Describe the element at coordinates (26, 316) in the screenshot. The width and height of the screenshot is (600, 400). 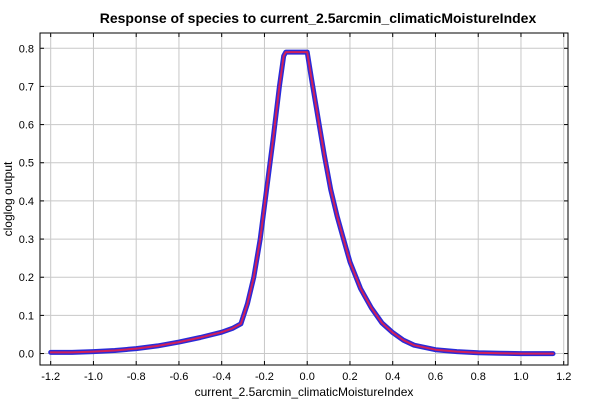
I see `y-tick-label: 0.1` at that location.